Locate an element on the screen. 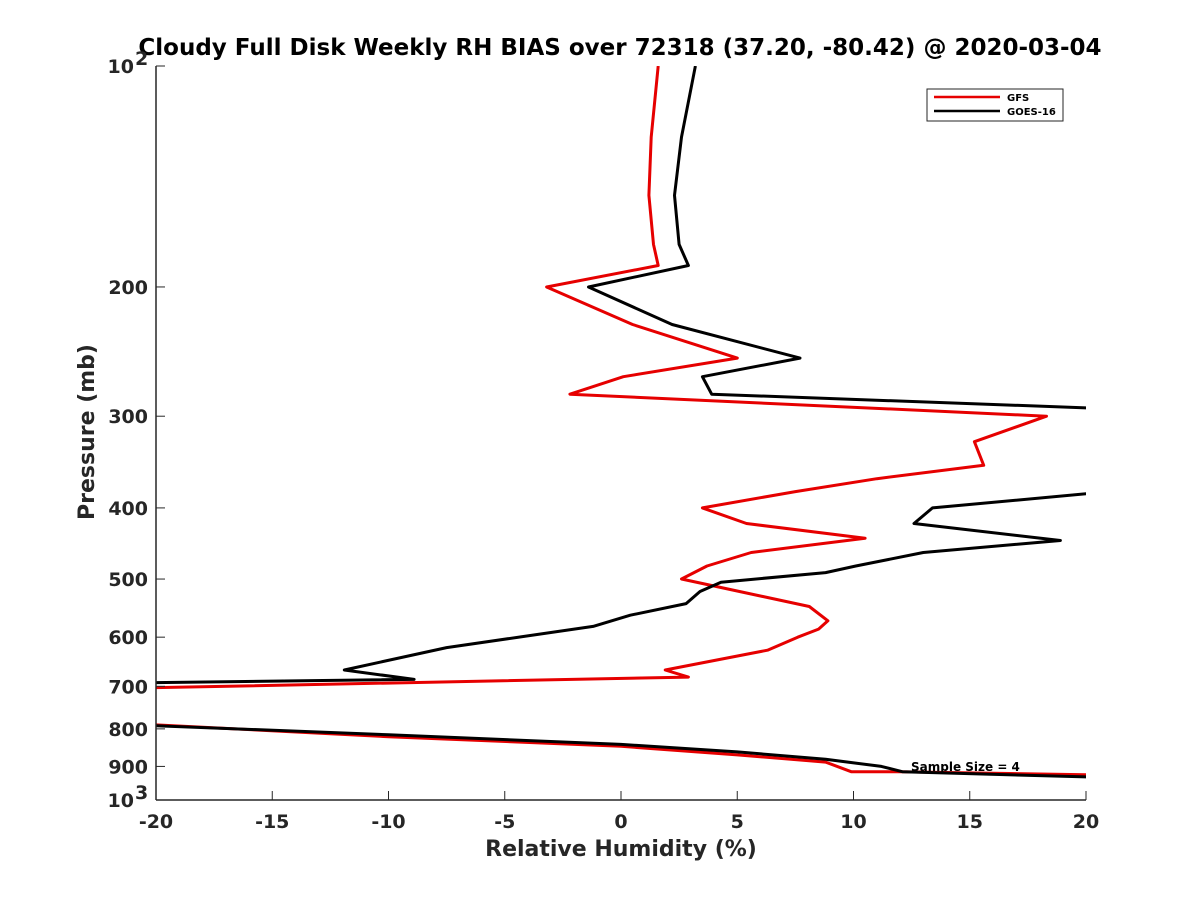 This screenshot has width=1200, height=900. y-tick-exponent: 3 is located at coordinates (141, 793).